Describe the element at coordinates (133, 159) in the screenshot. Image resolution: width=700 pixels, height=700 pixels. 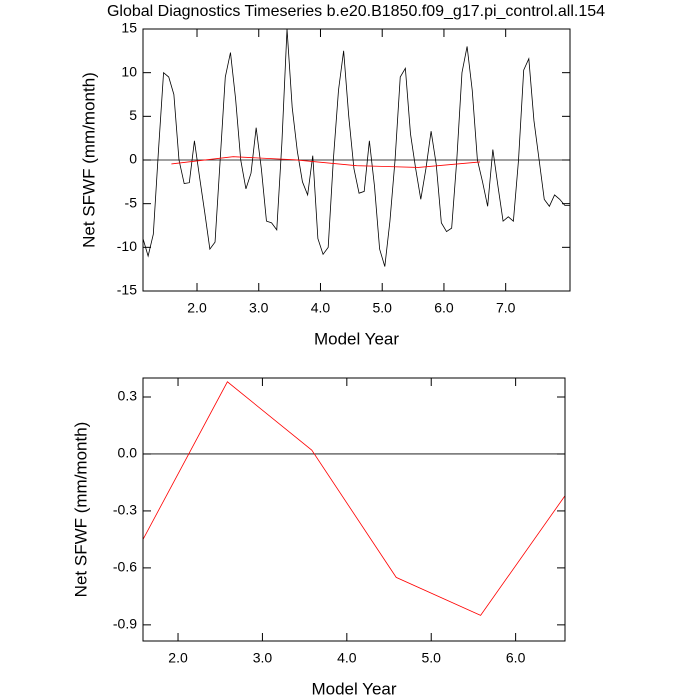
I see `y-tick-label: 0` at that location.